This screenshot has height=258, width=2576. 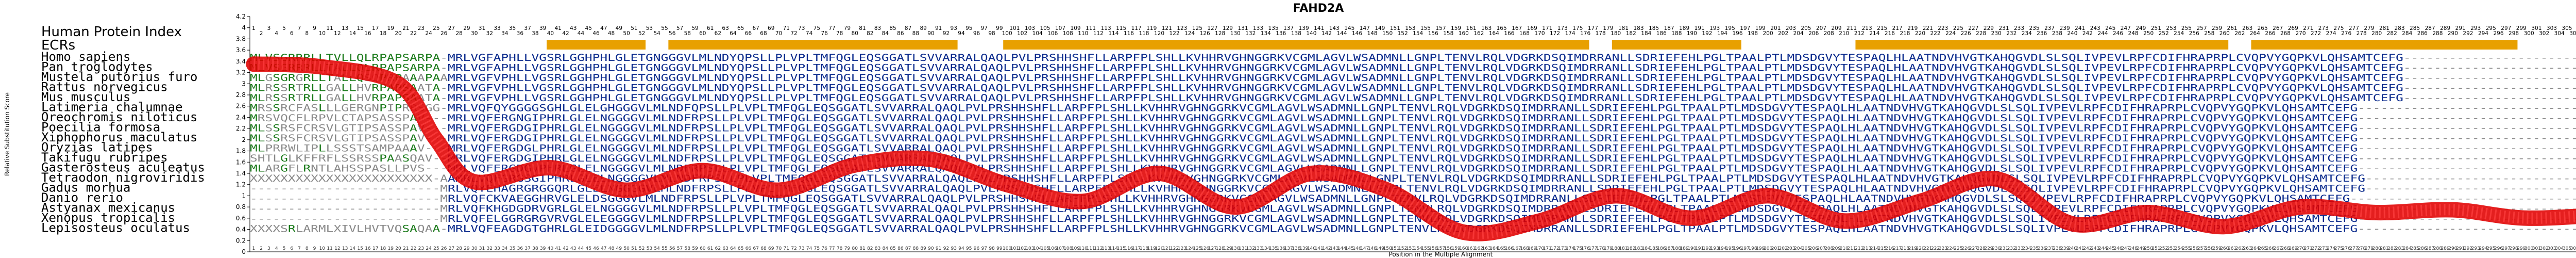 I want to click on position-number-top: 193, so click(x=1714, y=28).